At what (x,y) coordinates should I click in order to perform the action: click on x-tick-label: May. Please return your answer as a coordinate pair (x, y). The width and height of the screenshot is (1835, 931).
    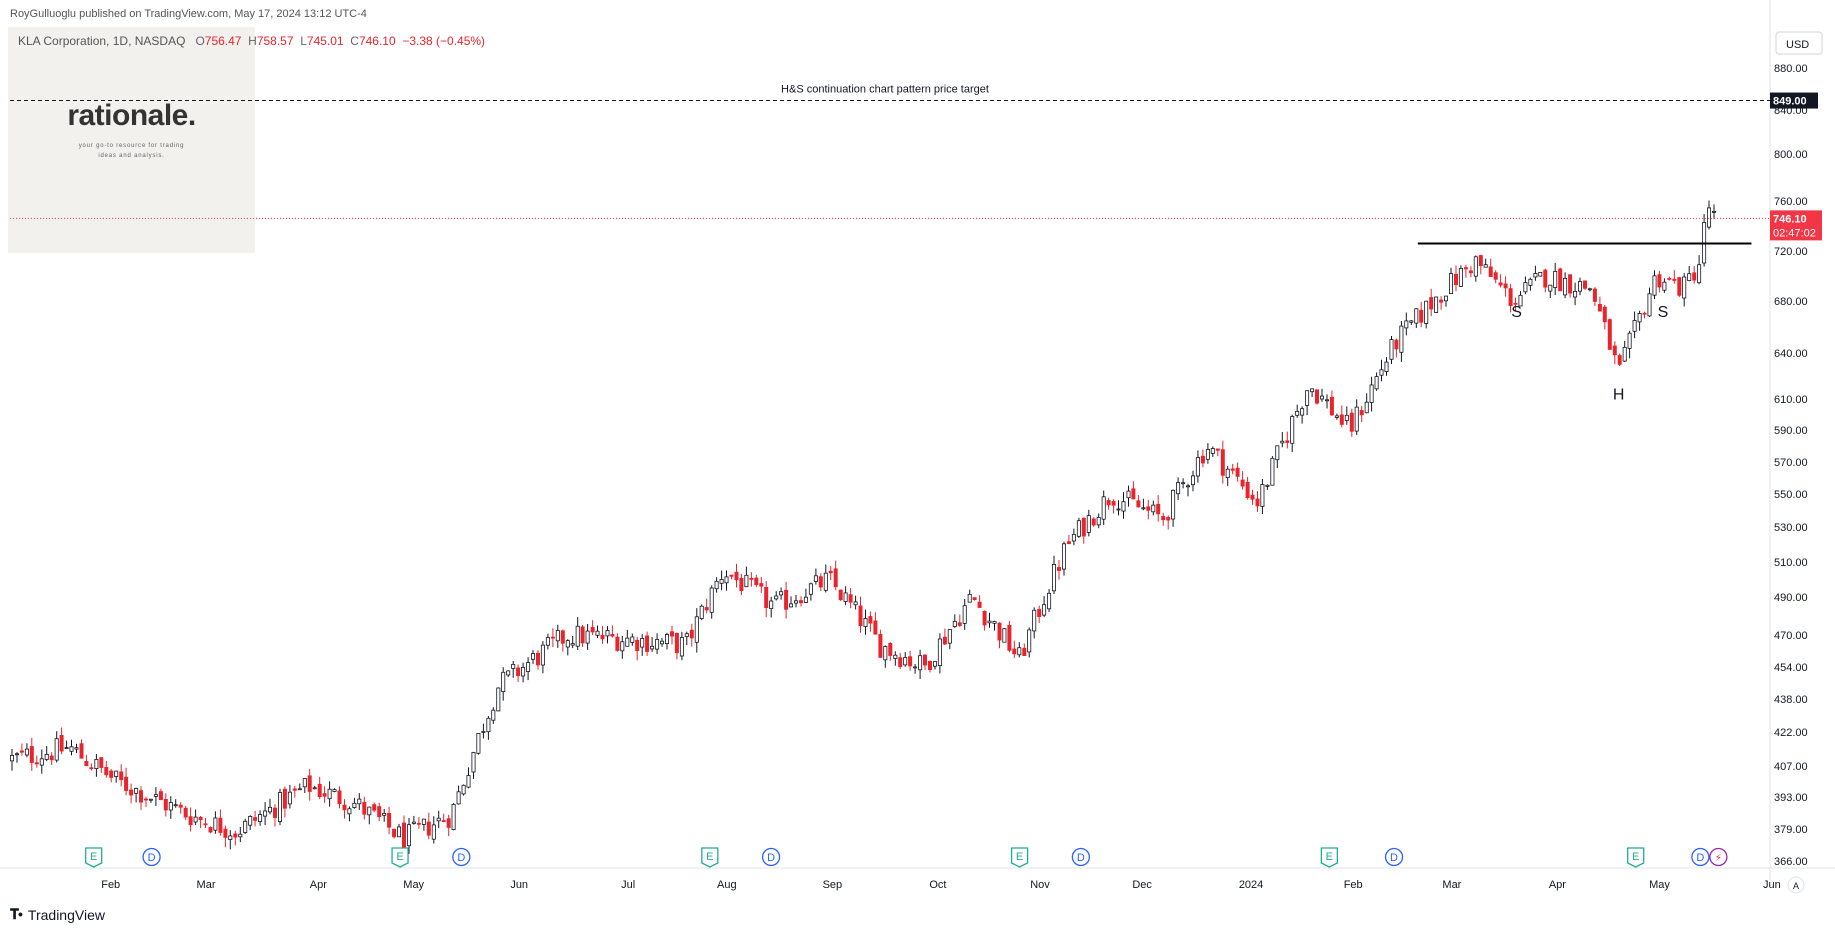
    Looking at the image, I should click on (413, 885).